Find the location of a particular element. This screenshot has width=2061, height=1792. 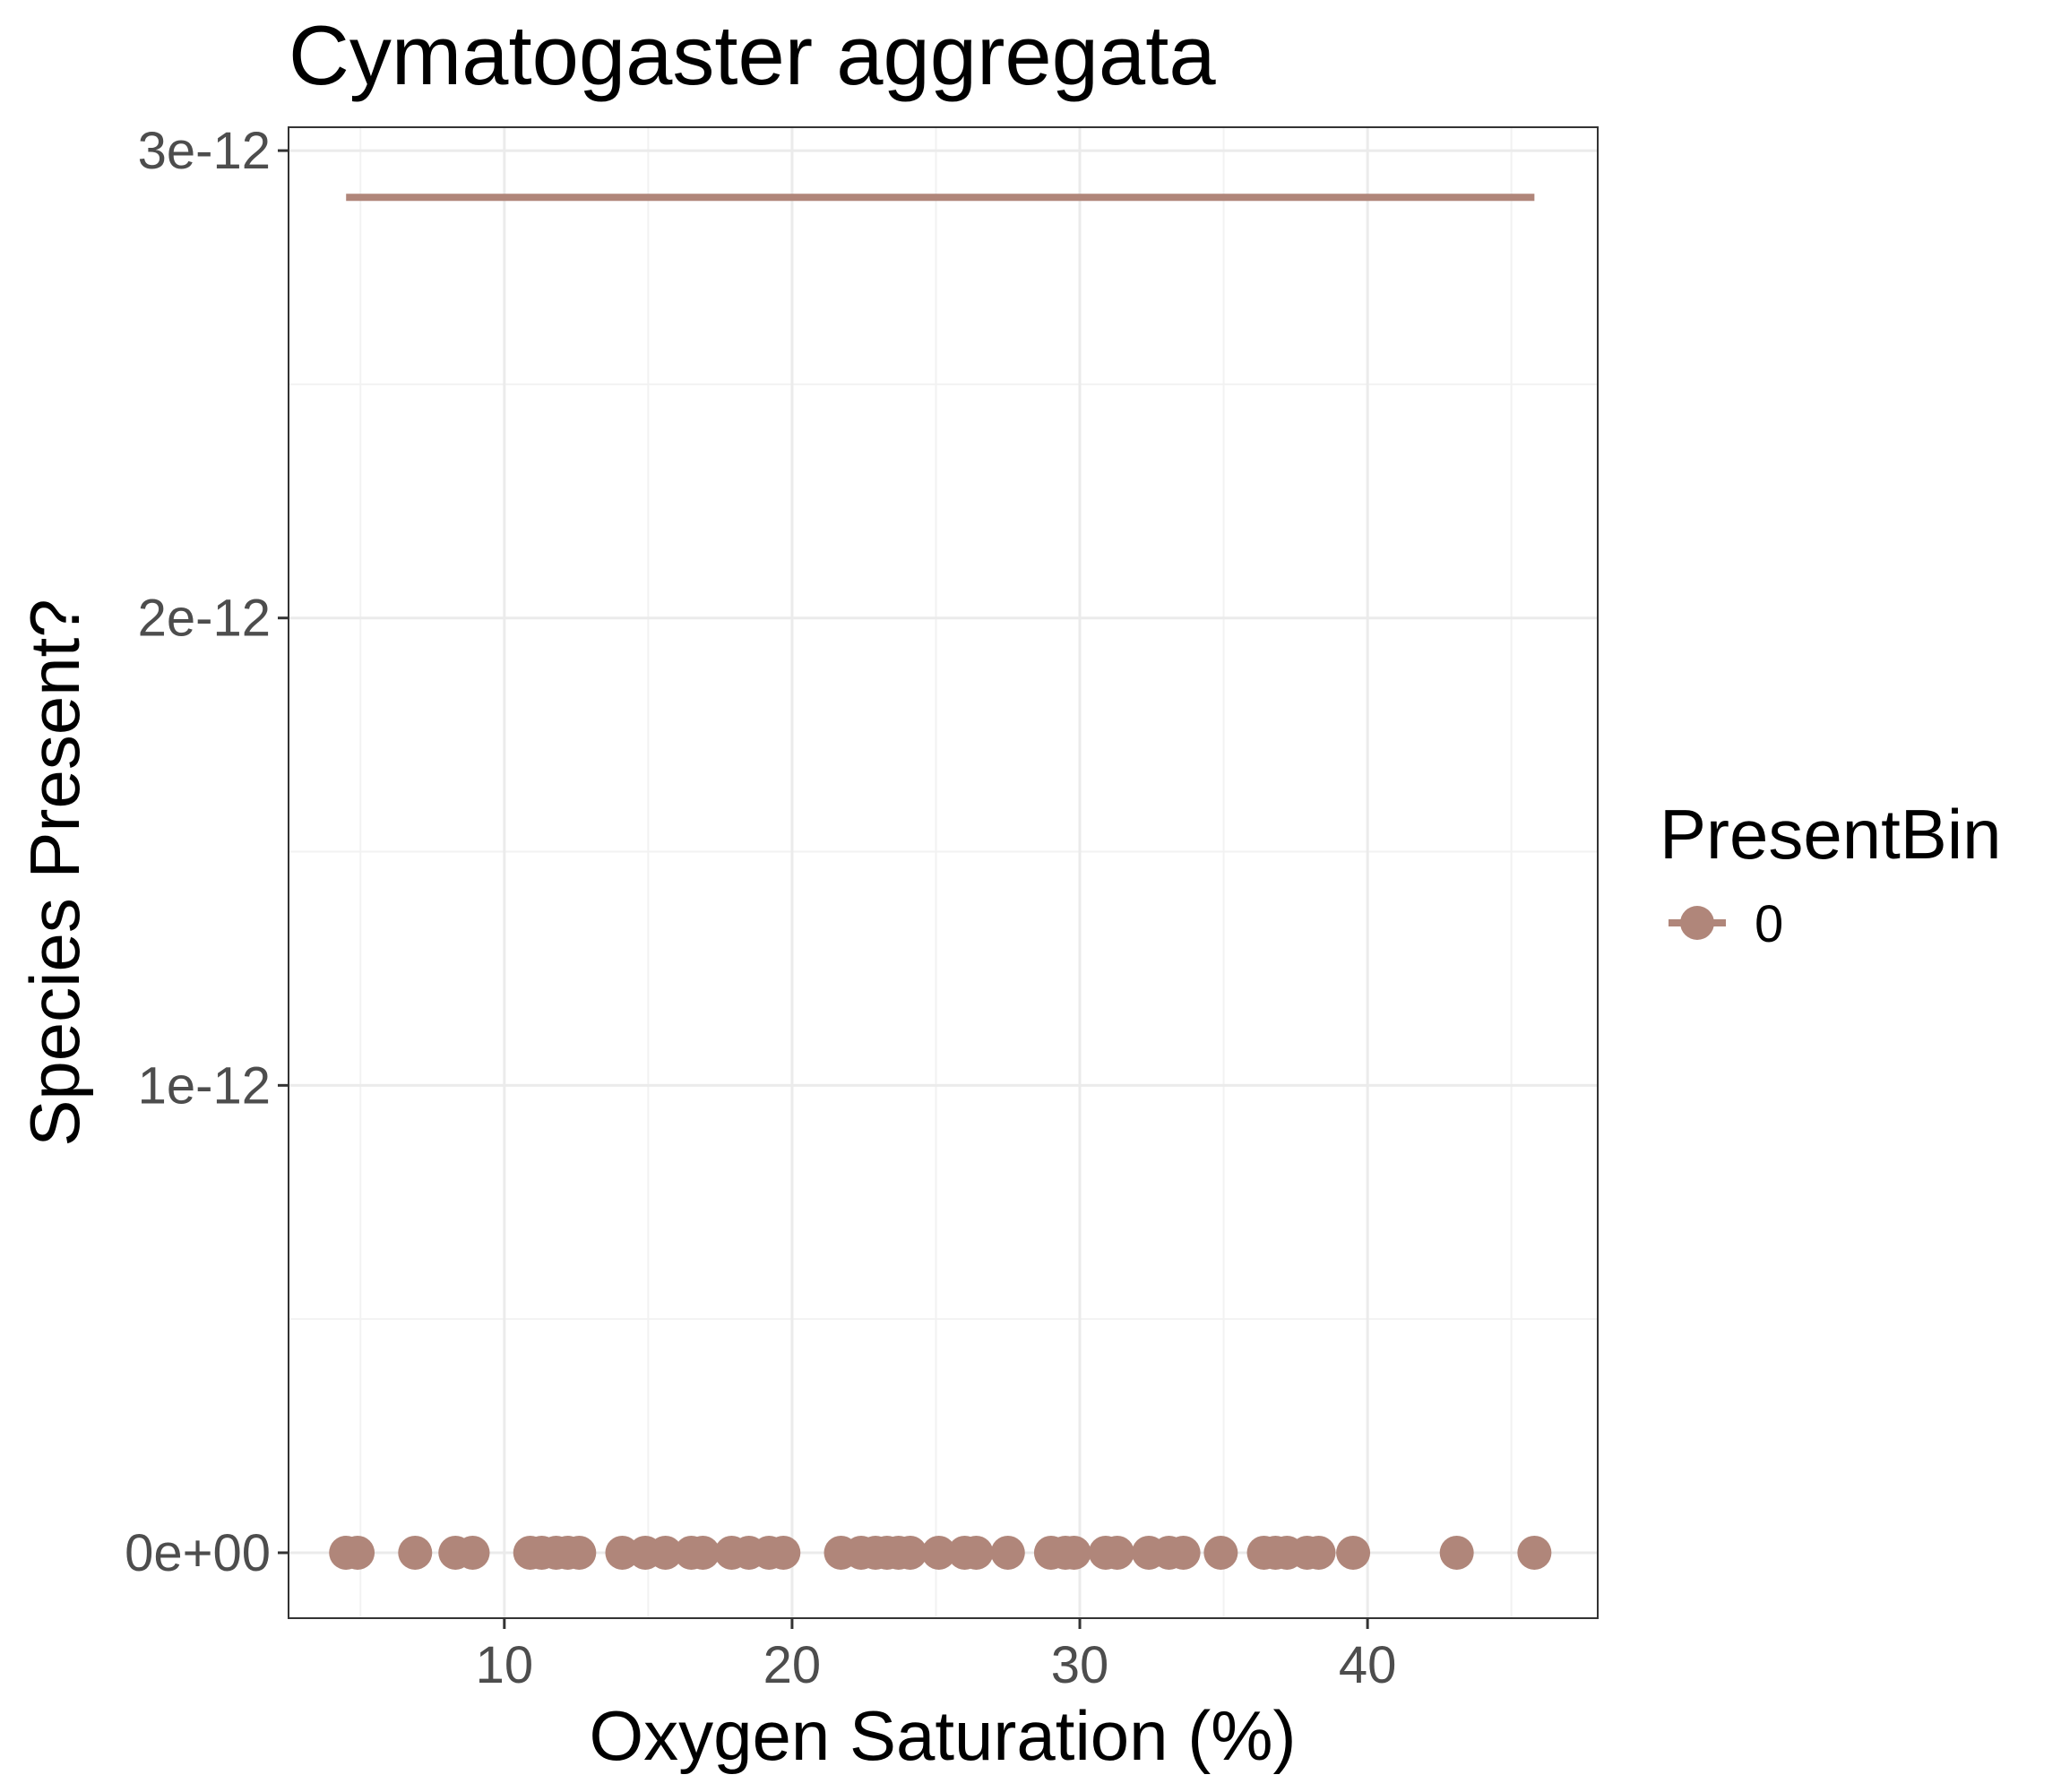

points is located at coordinates (940, 1552).